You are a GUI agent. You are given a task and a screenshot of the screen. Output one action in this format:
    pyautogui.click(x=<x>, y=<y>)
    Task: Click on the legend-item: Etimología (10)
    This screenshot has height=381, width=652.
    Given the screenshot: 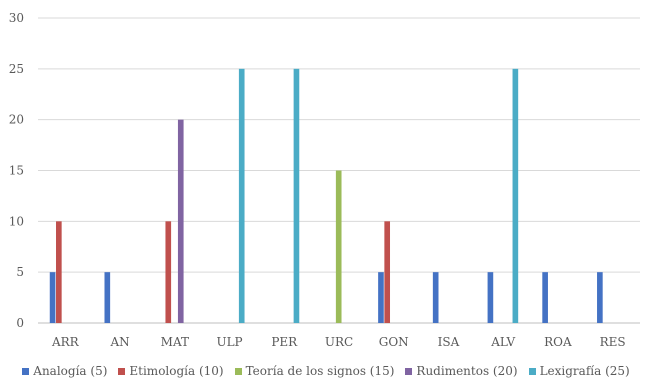 What is the action you would take?
    pyautogui.click(x=171, y=371)
    